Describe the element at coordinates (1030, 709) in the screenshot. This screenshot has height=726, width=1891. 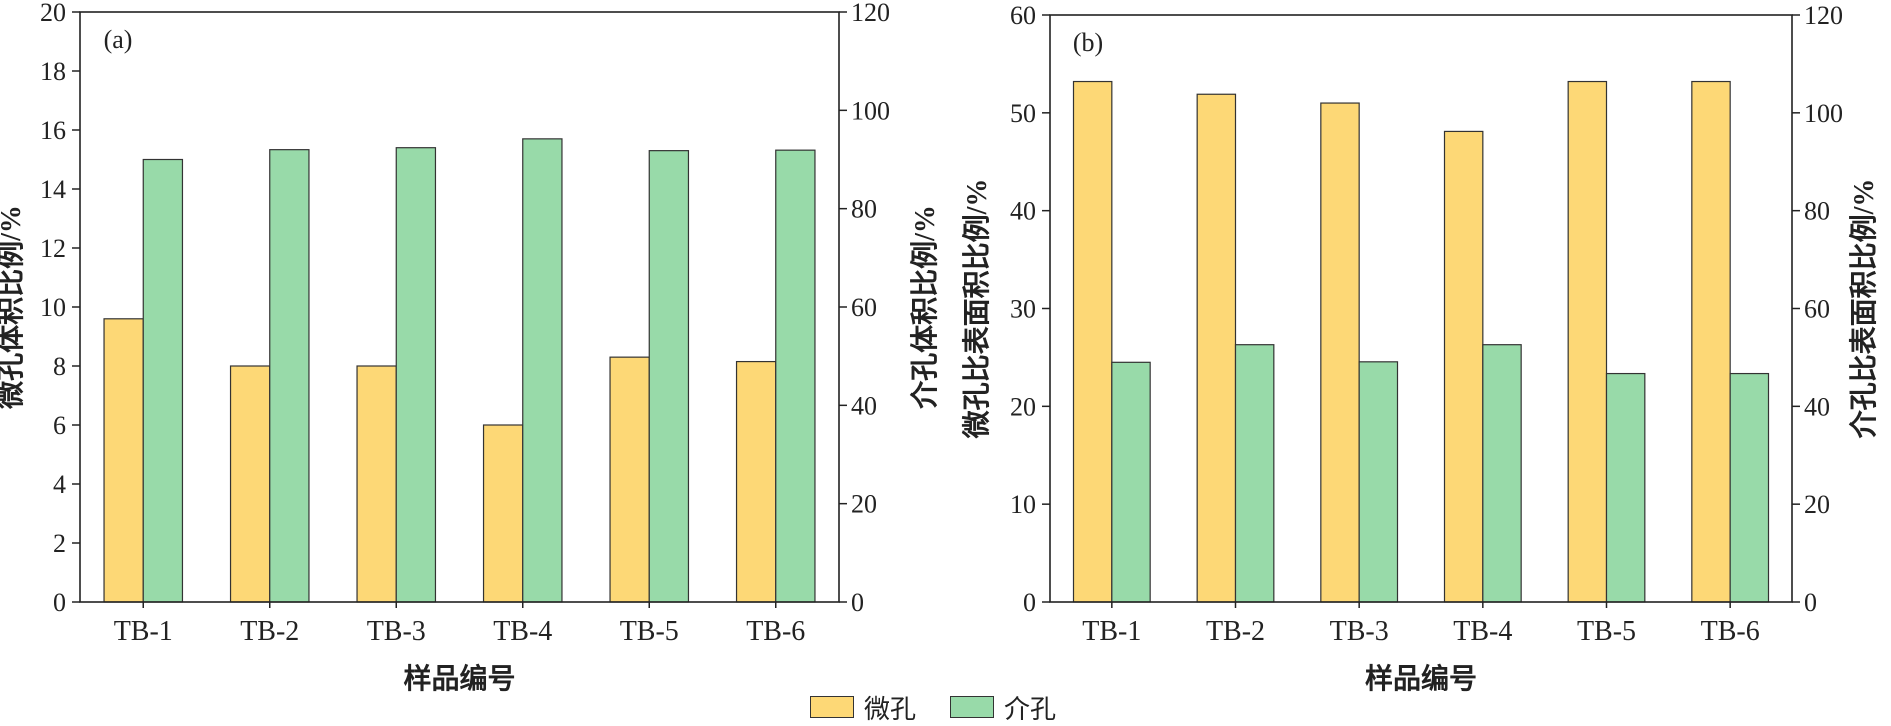
I see `legend-label-mesopore: 介孔` at that location.